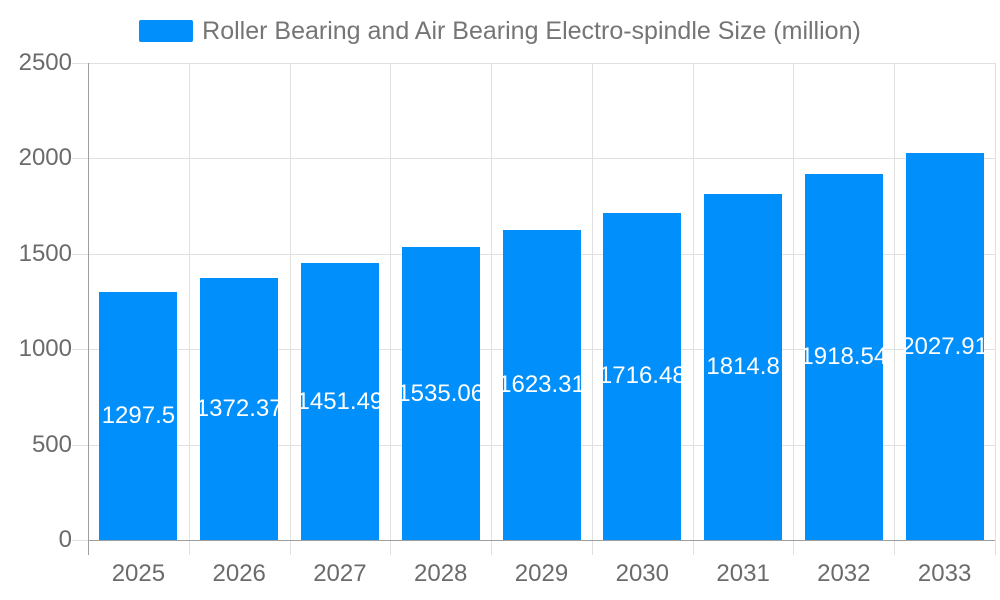 This screenshot has height=600, width=1000. What do you see at coordinates (340, 573) in the screenshot?
I see `x-axis-tick-label: 2027` at bounding box center [340, 573].